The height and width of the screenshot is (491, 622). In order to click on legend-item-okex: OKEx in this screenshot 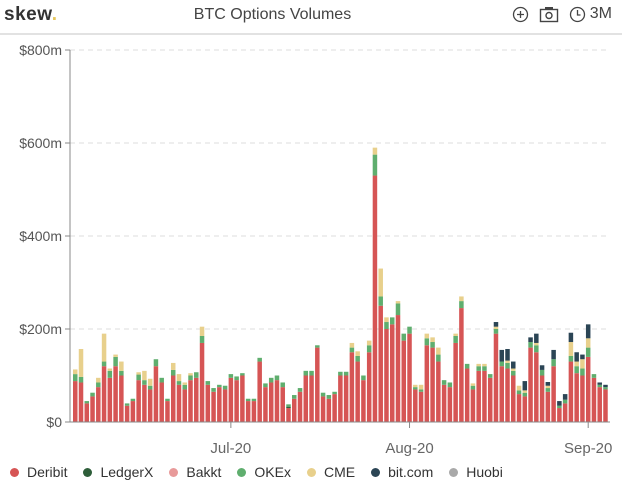, I will do `click(264, 472)`.